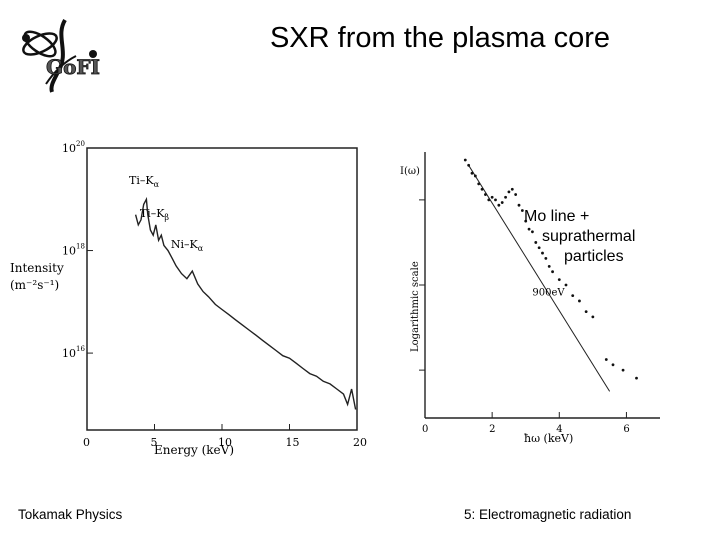  What do you see at coordinates (360, 442) in the screenshot?
I see `x-tick-label: 20` at bounding box center [360, 442].